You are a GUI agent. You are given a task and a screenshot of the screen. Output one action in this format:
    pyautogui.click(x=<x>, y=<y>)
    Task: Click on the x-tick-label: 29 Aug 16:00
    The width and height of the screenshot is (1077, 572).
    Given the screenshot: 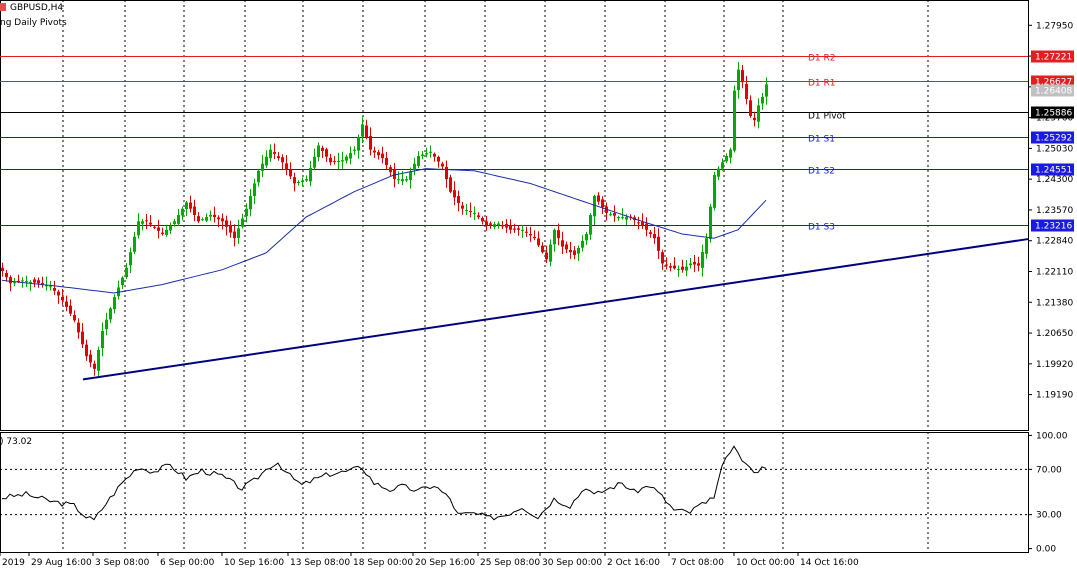 What is the action you would take?
    pyautogui.click(x=61, y=563)
    